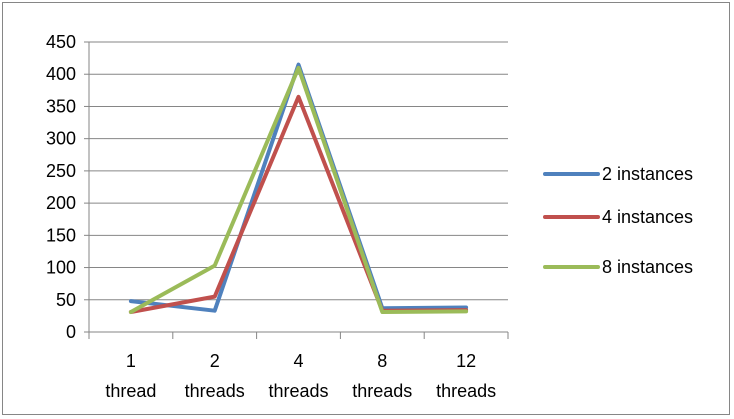 The image size is (734, 419). I want to click on y-tick-label: 150, so click(61, 235).